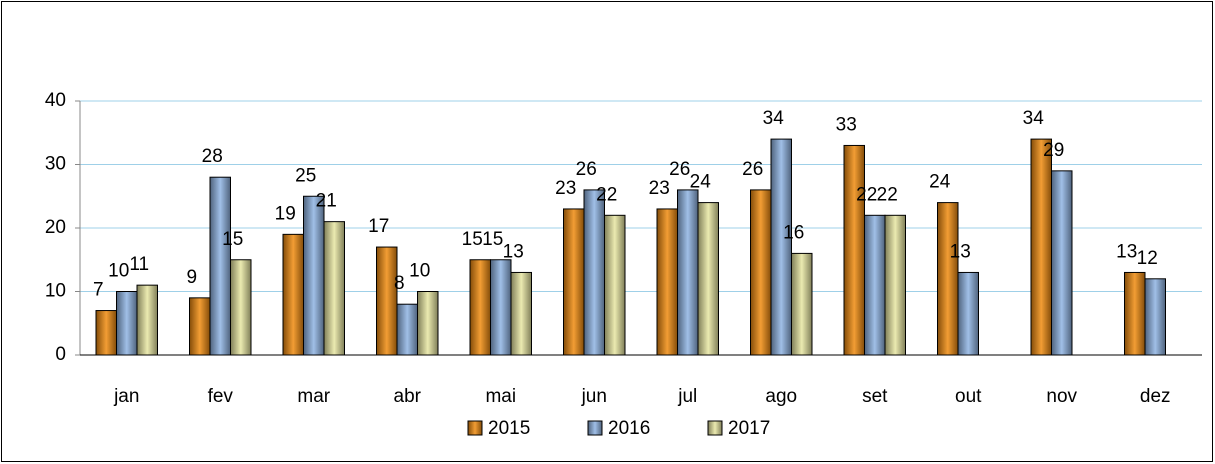  What do you see at coordinates (509, 428) in the screenshot?
I see `legend-label: 2015` at bounding box center [509, 428].